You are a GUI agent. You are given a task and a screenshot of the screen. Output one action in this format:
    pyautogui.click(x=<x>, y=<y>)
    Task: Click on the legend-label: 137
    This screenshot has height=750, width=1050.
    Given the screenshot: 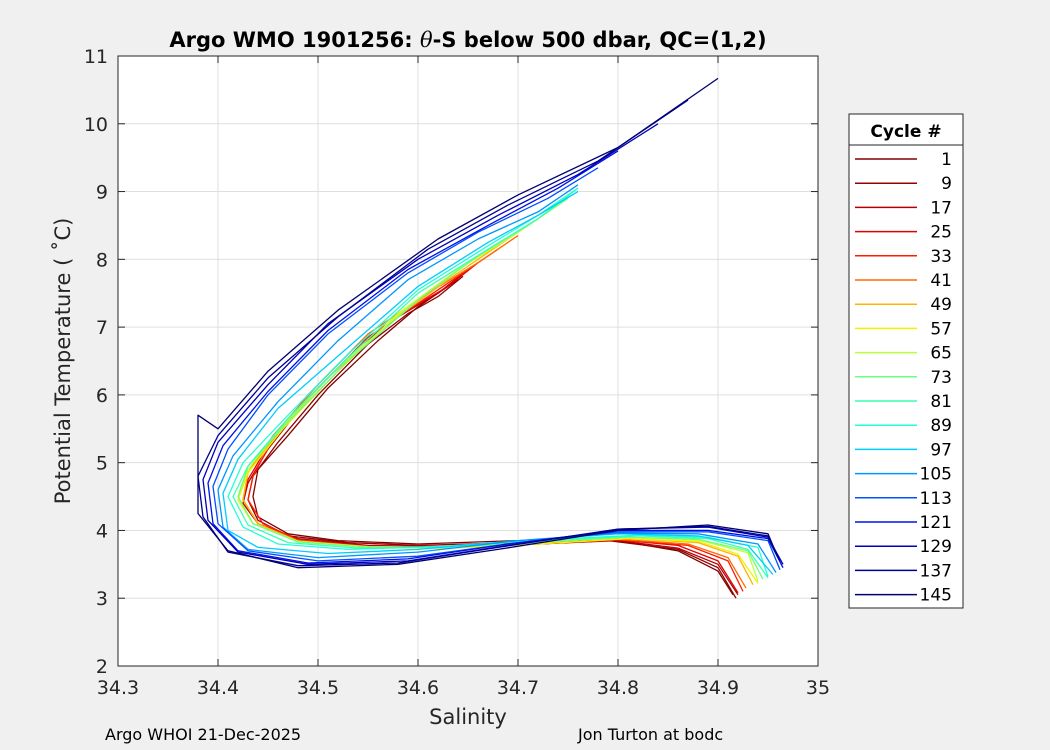 What is the action you would take?
    pyautogui.click(x=936, y=571)
    